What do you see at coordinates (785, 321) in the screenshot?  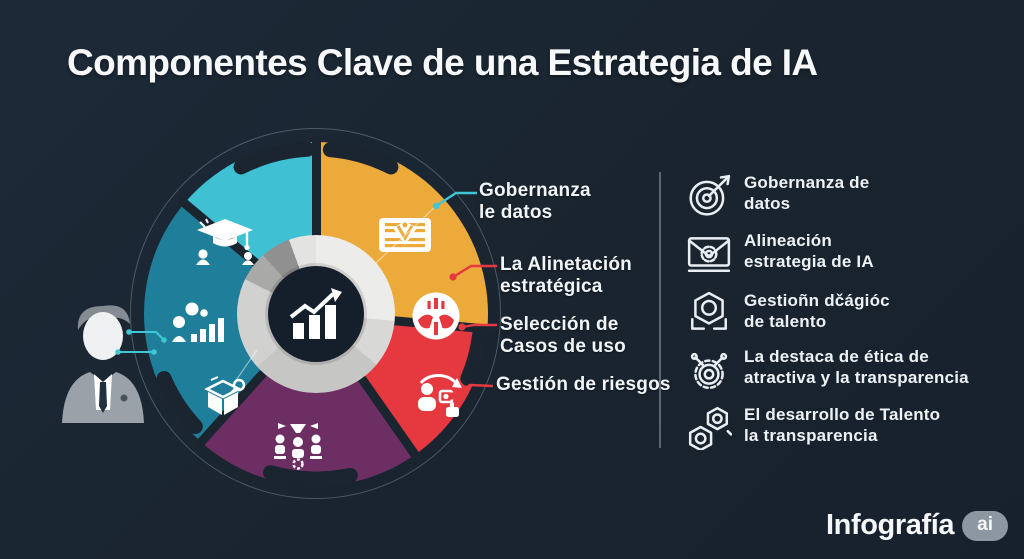 I see `legend-line: de talento` at bounding box center [785, 321].